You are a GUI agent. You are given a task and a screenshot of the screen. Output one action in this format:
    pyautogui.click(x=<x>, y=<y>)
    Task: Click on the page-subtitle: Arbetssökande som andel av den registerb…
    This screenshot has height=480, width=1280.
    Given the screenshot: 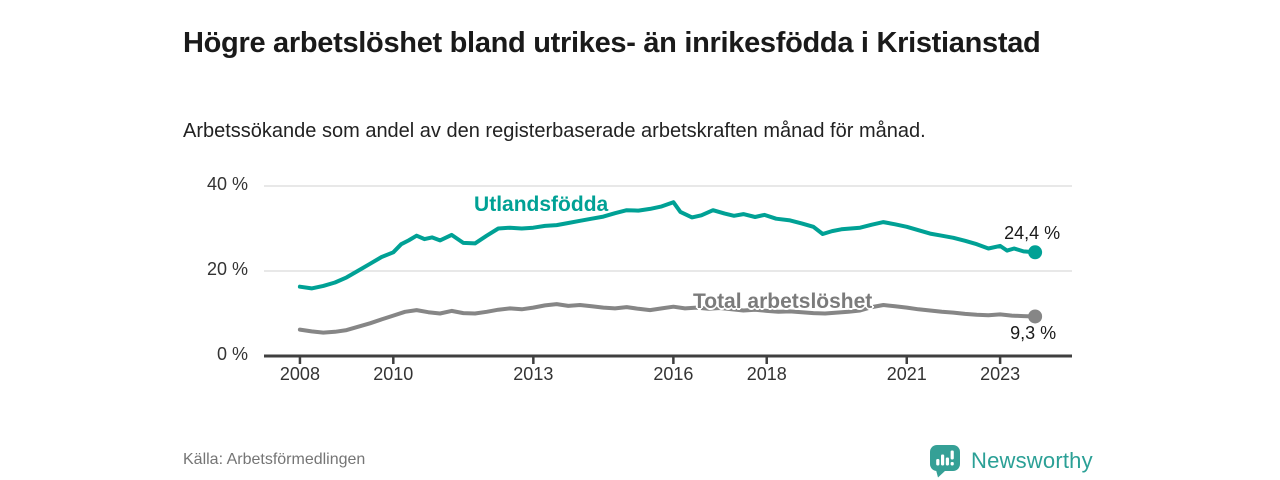 What is the action you would take?
    pyautogui.click(x=554, y=131)
    